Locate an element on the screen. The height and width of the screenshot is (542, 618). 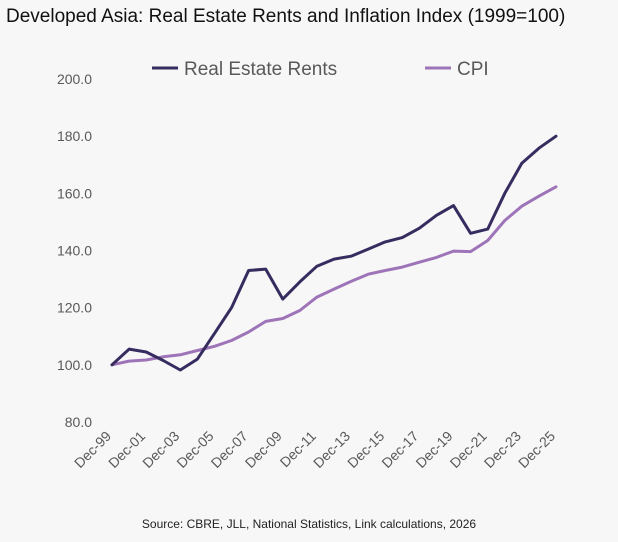
legend-label: Real Estate Rents is located at coordinates (260, 69).